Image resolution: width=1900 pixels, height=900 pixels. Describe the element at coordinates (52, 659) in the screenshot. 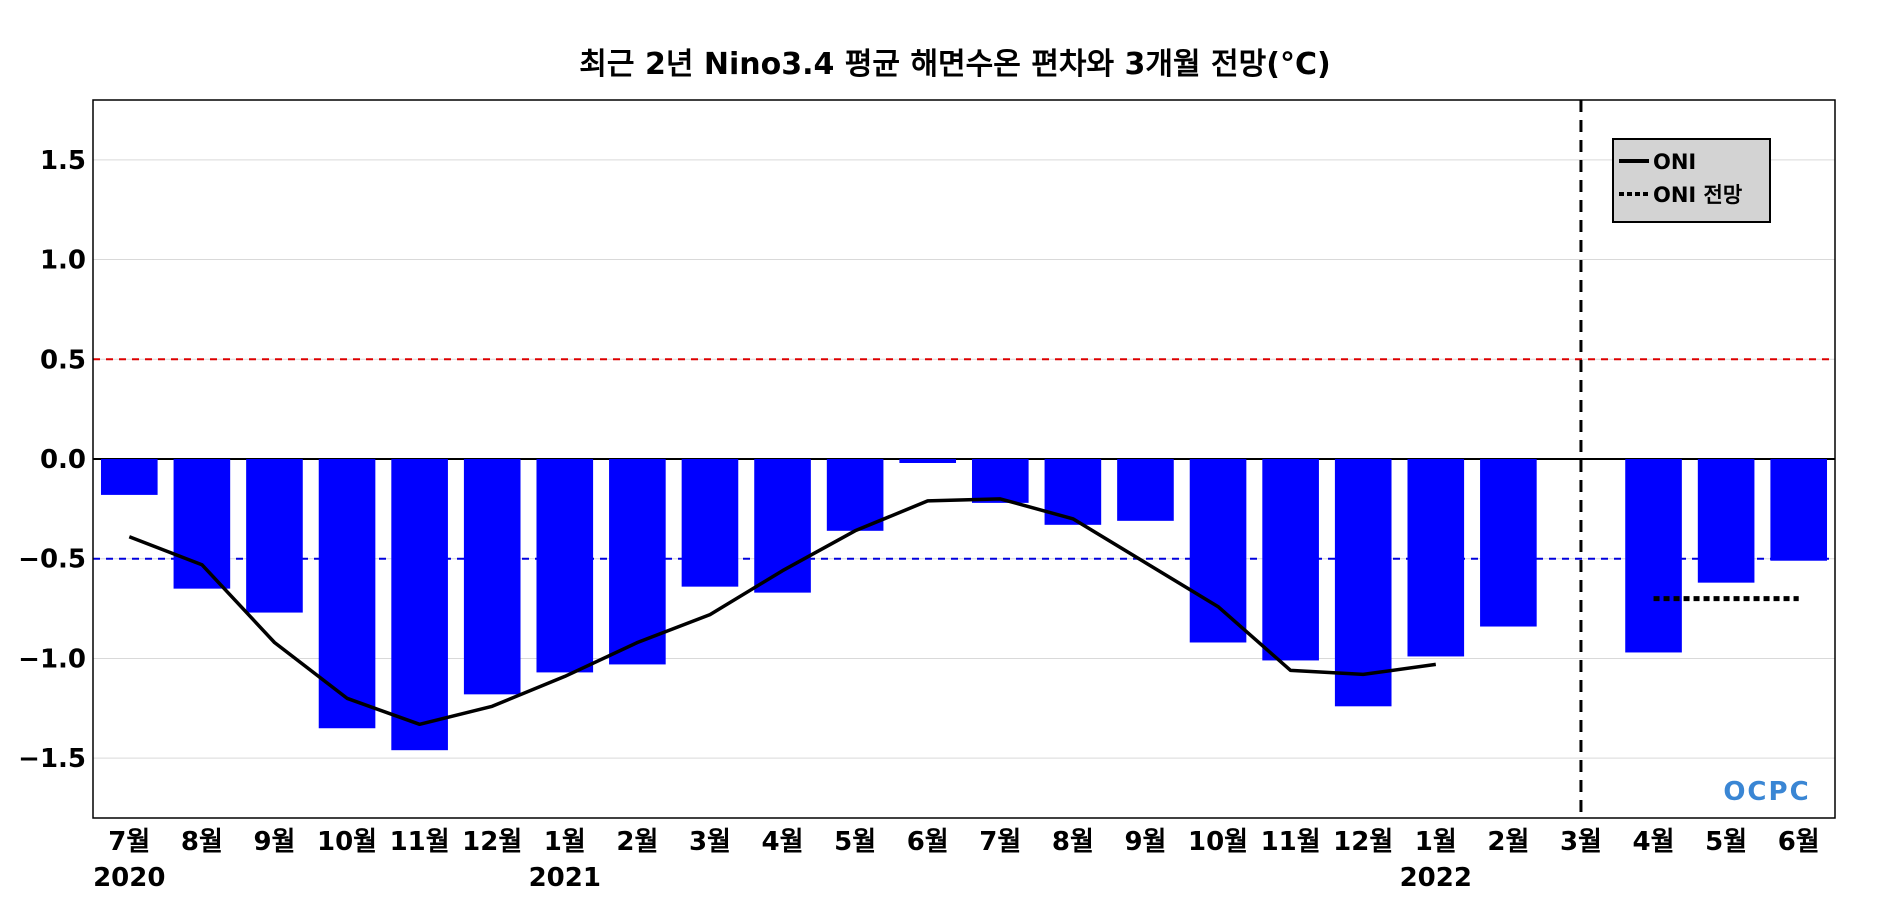

I see `y-tick-label: −1.0` at that location.